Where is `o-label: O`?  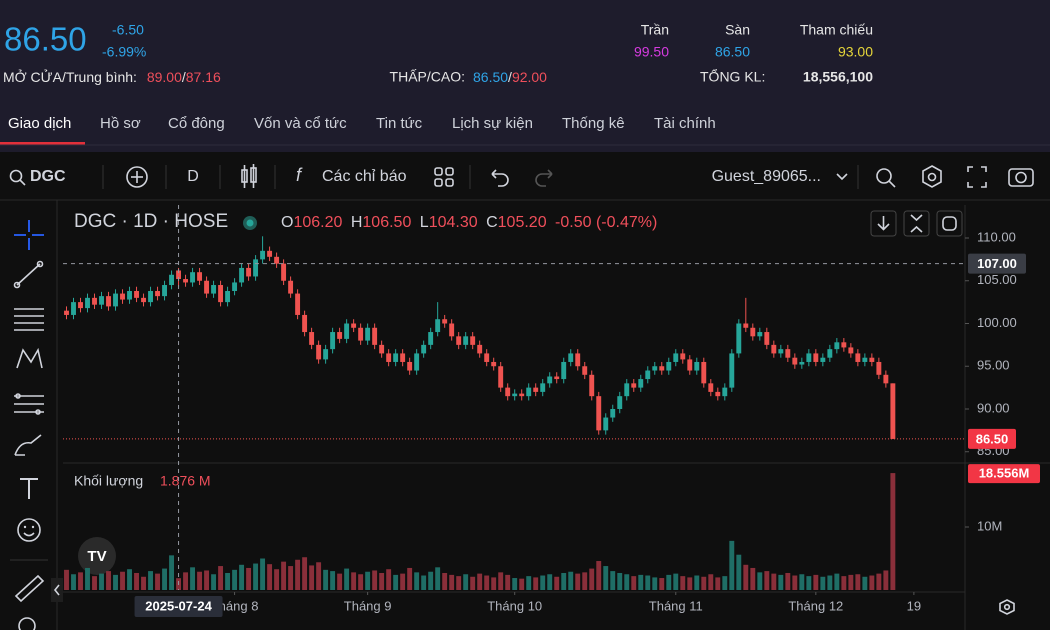 o-label: O is located at coordinates (287, 222).